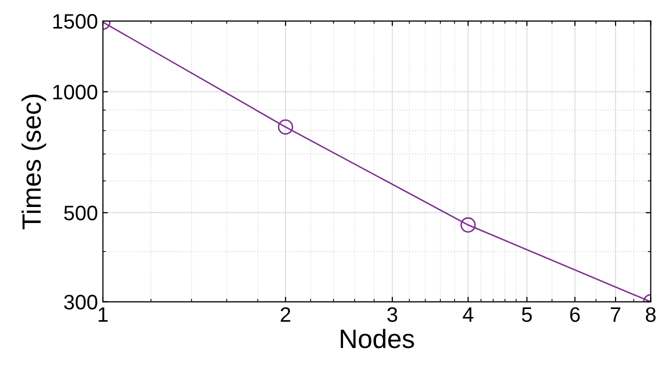  Describe the element at coordinates (103, 314) in the screenshot. I see `x-tick-label: 1` at that location.